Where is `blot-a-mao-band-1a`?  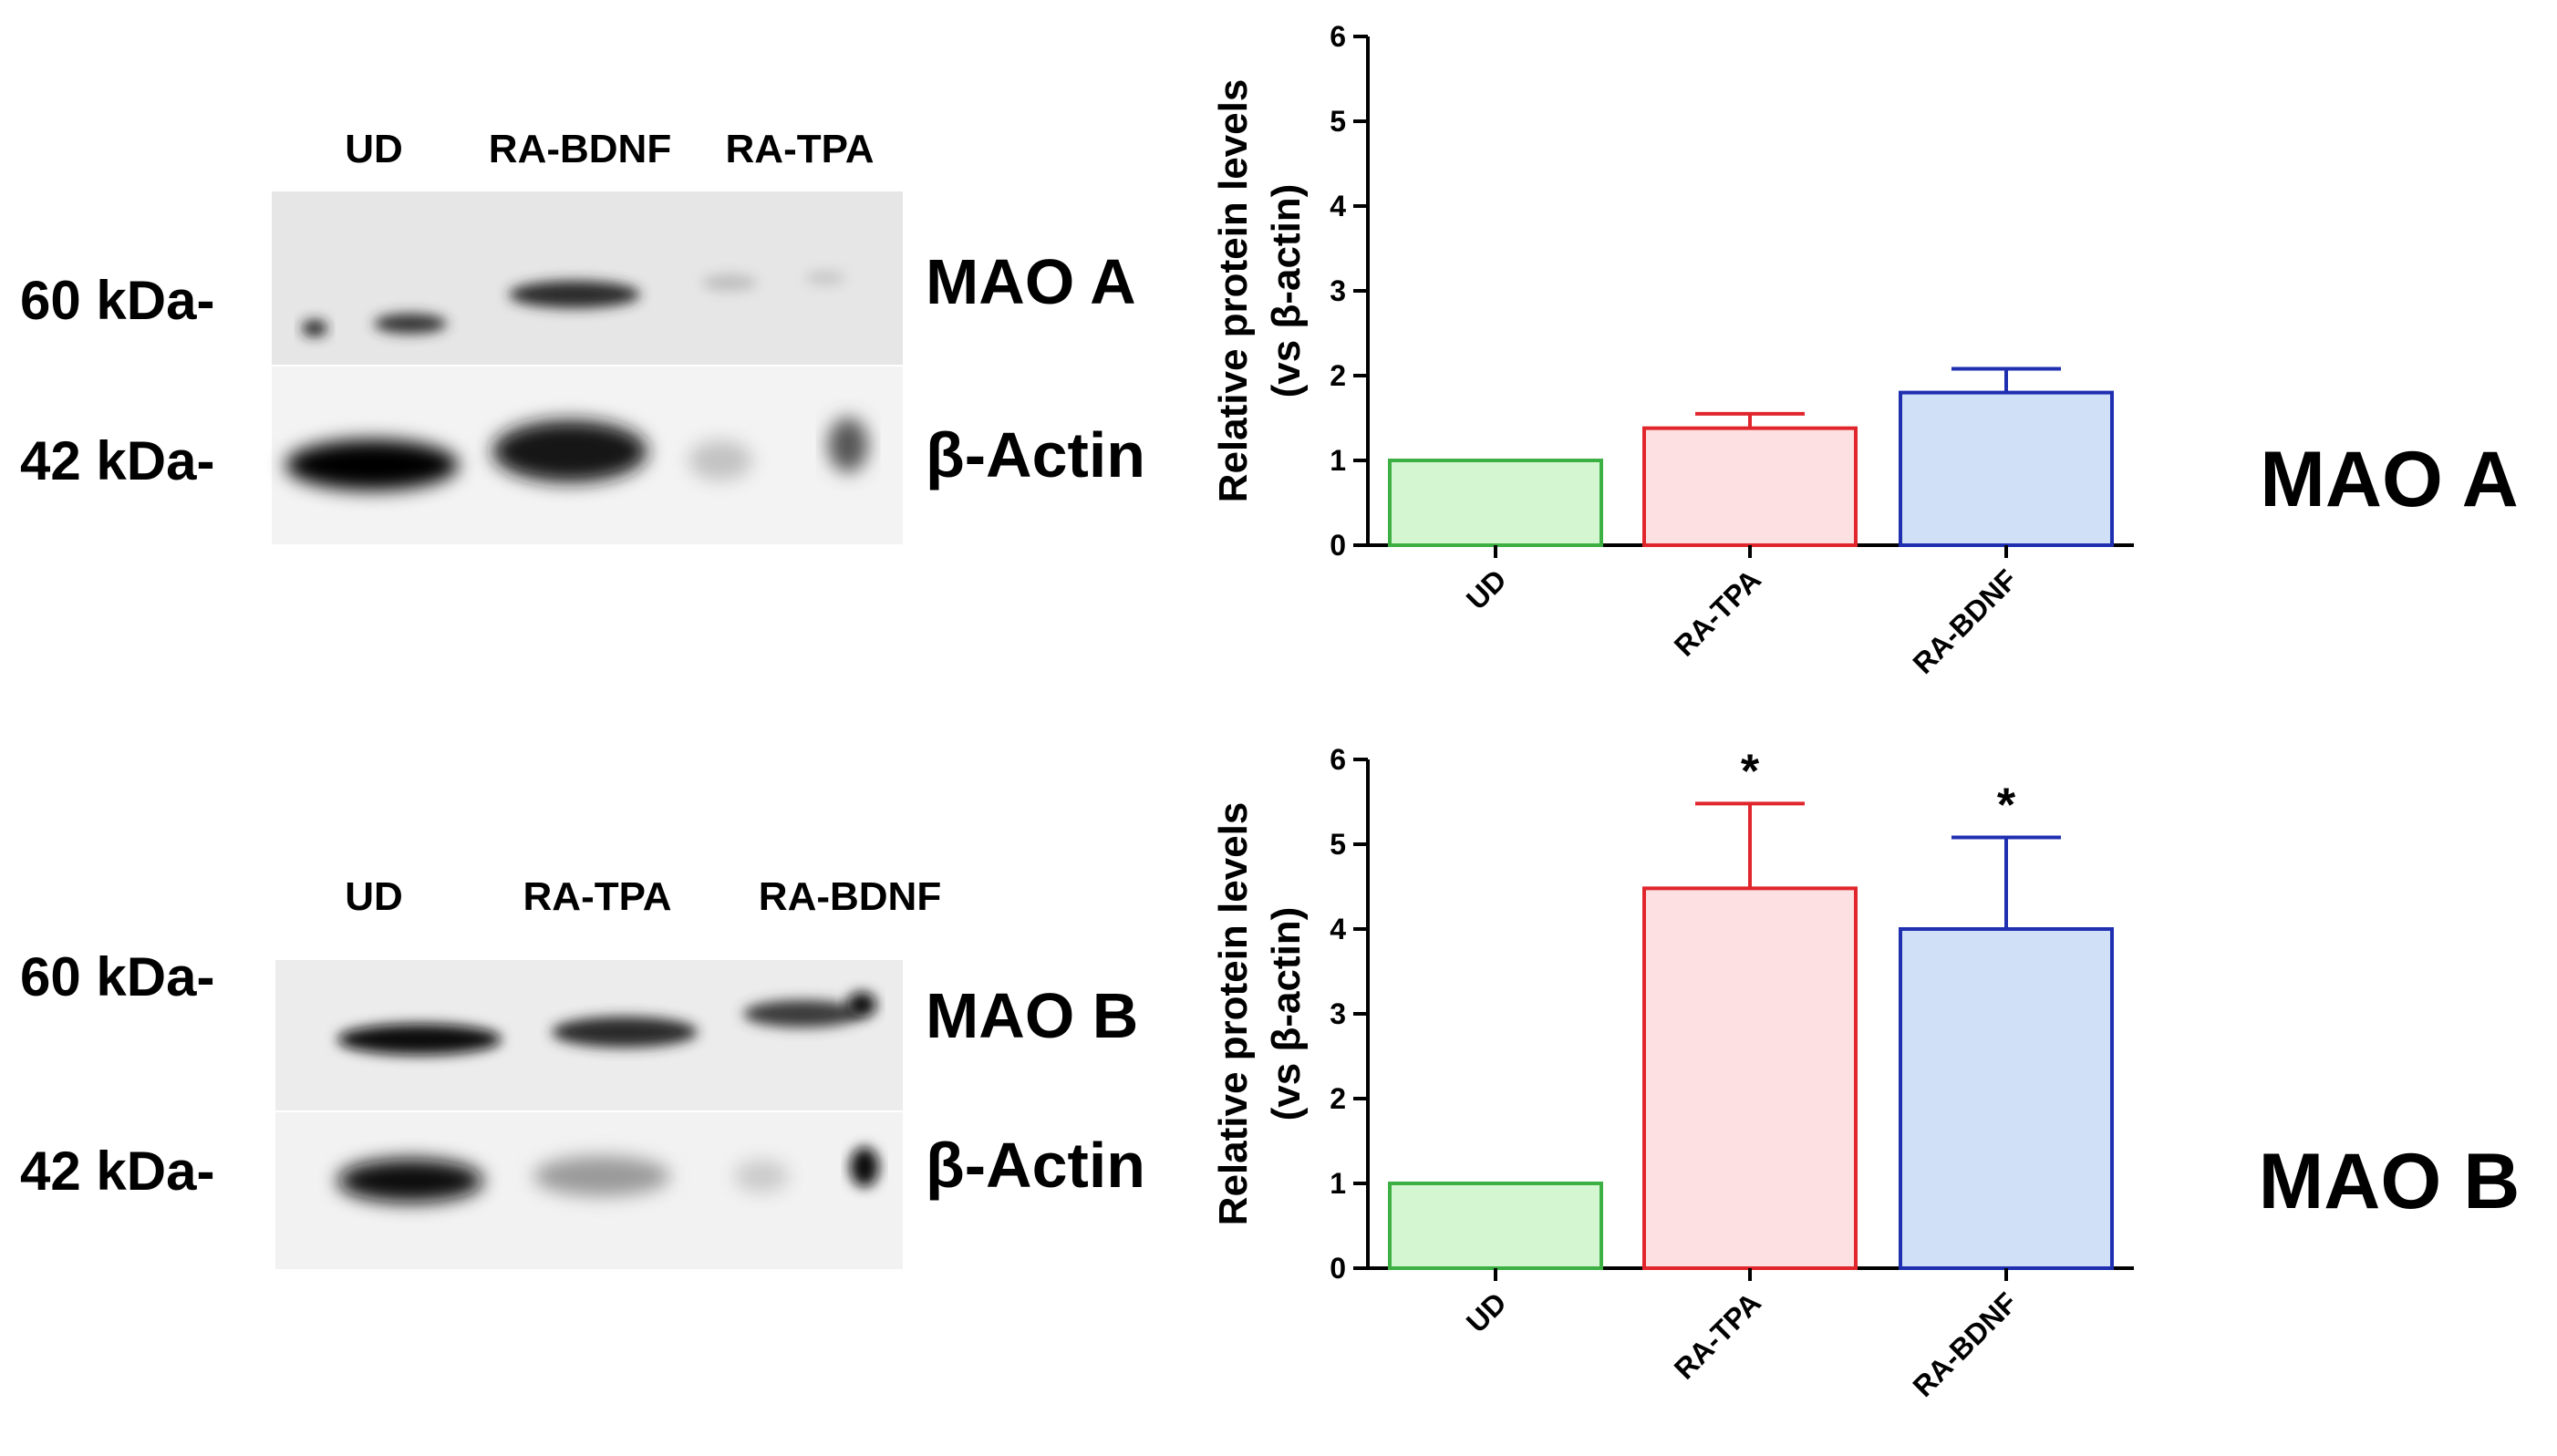 blot-a-mao-band-1a is located at coordinates (314, 328).